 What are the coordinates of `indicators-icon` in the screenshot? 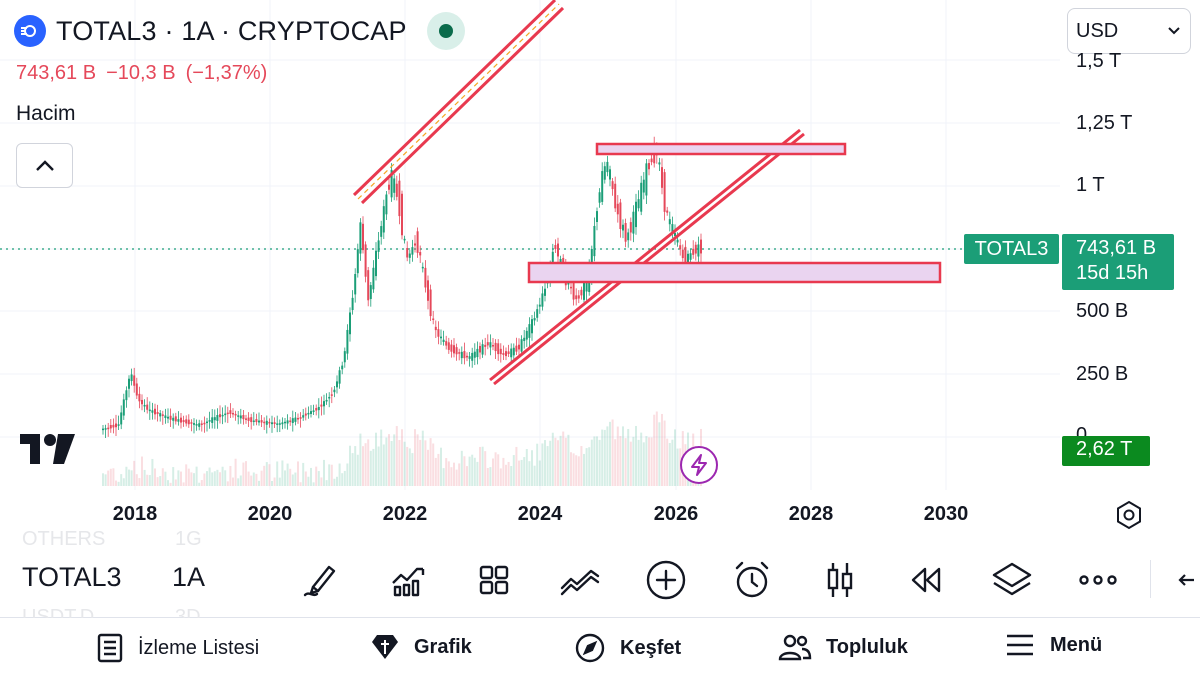 It's located at (408, 580).